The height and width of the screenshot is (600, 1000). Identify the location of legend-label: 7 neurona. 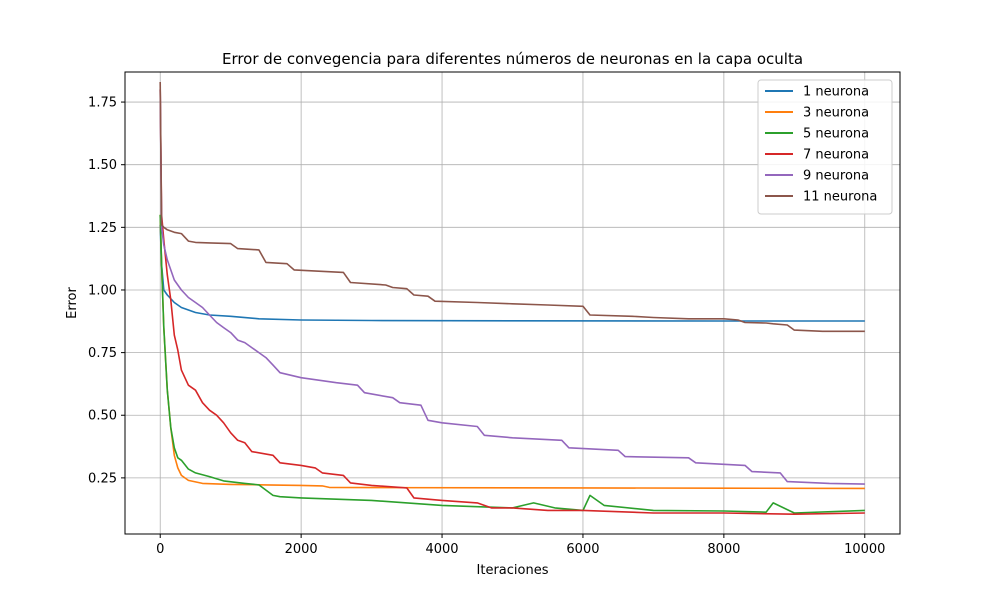
(836, 155).